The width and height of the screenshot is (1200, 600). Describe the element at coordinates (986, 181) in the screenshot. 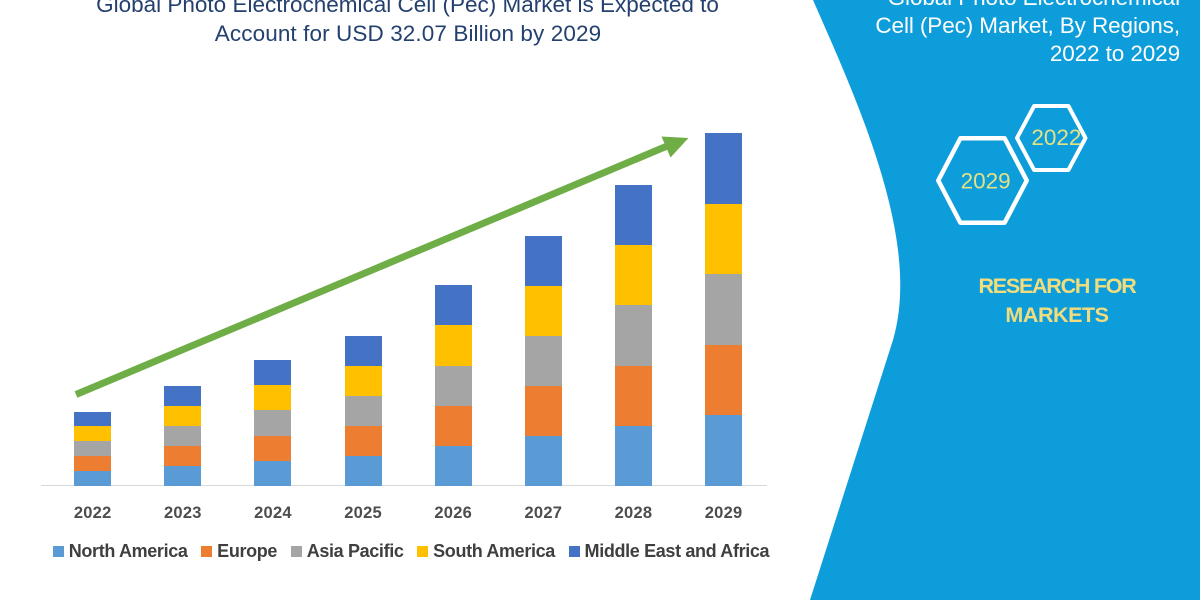

I see `svg-text: 2029` at that location.